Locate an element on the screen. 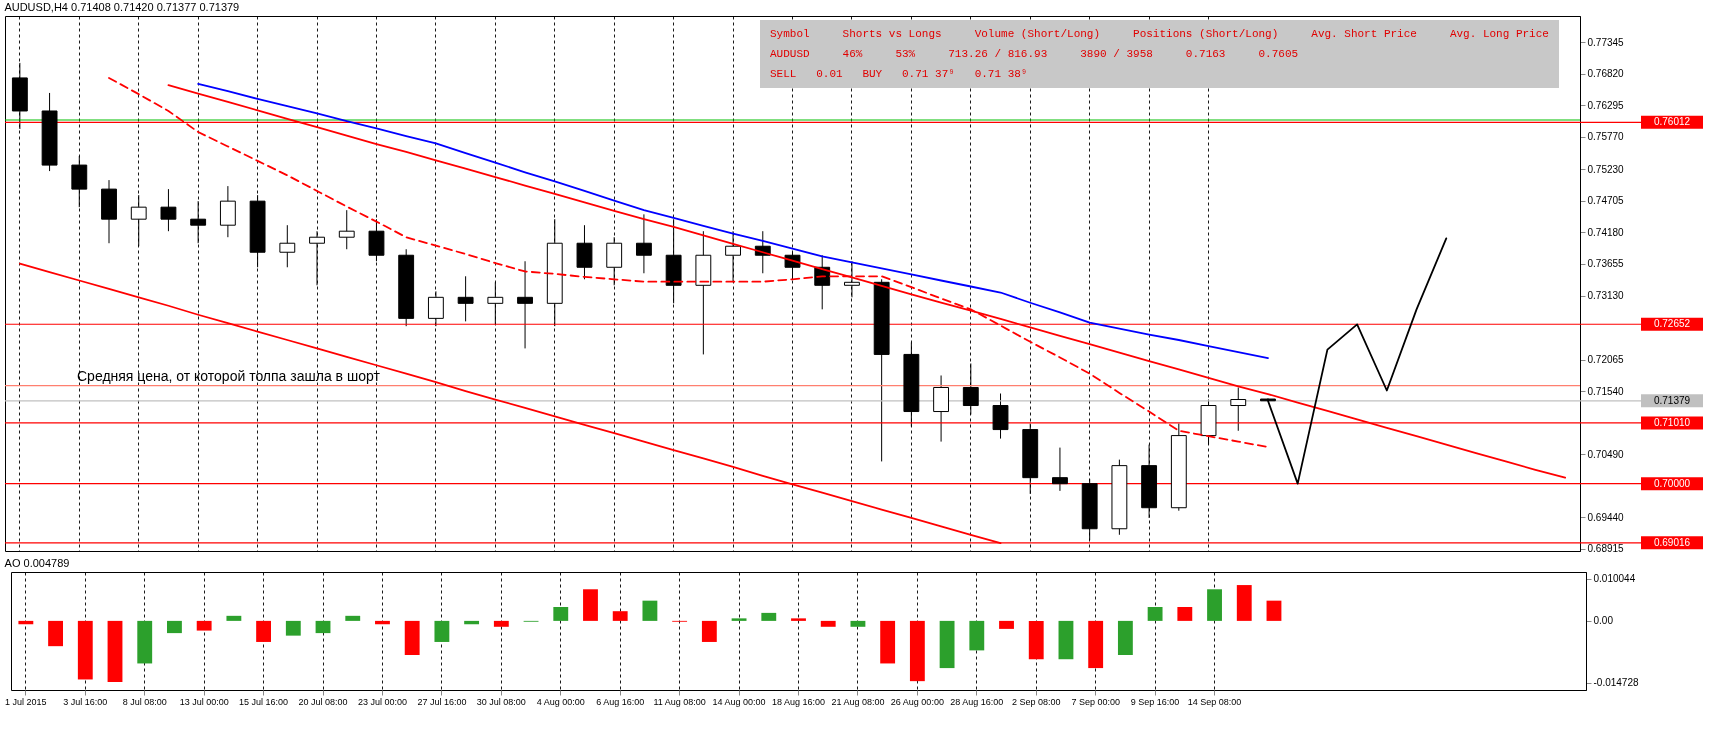 The height and width of the screenshot is (732, 1717). y-tick-label: -0.014728 is located at coordinates (1616, 683).